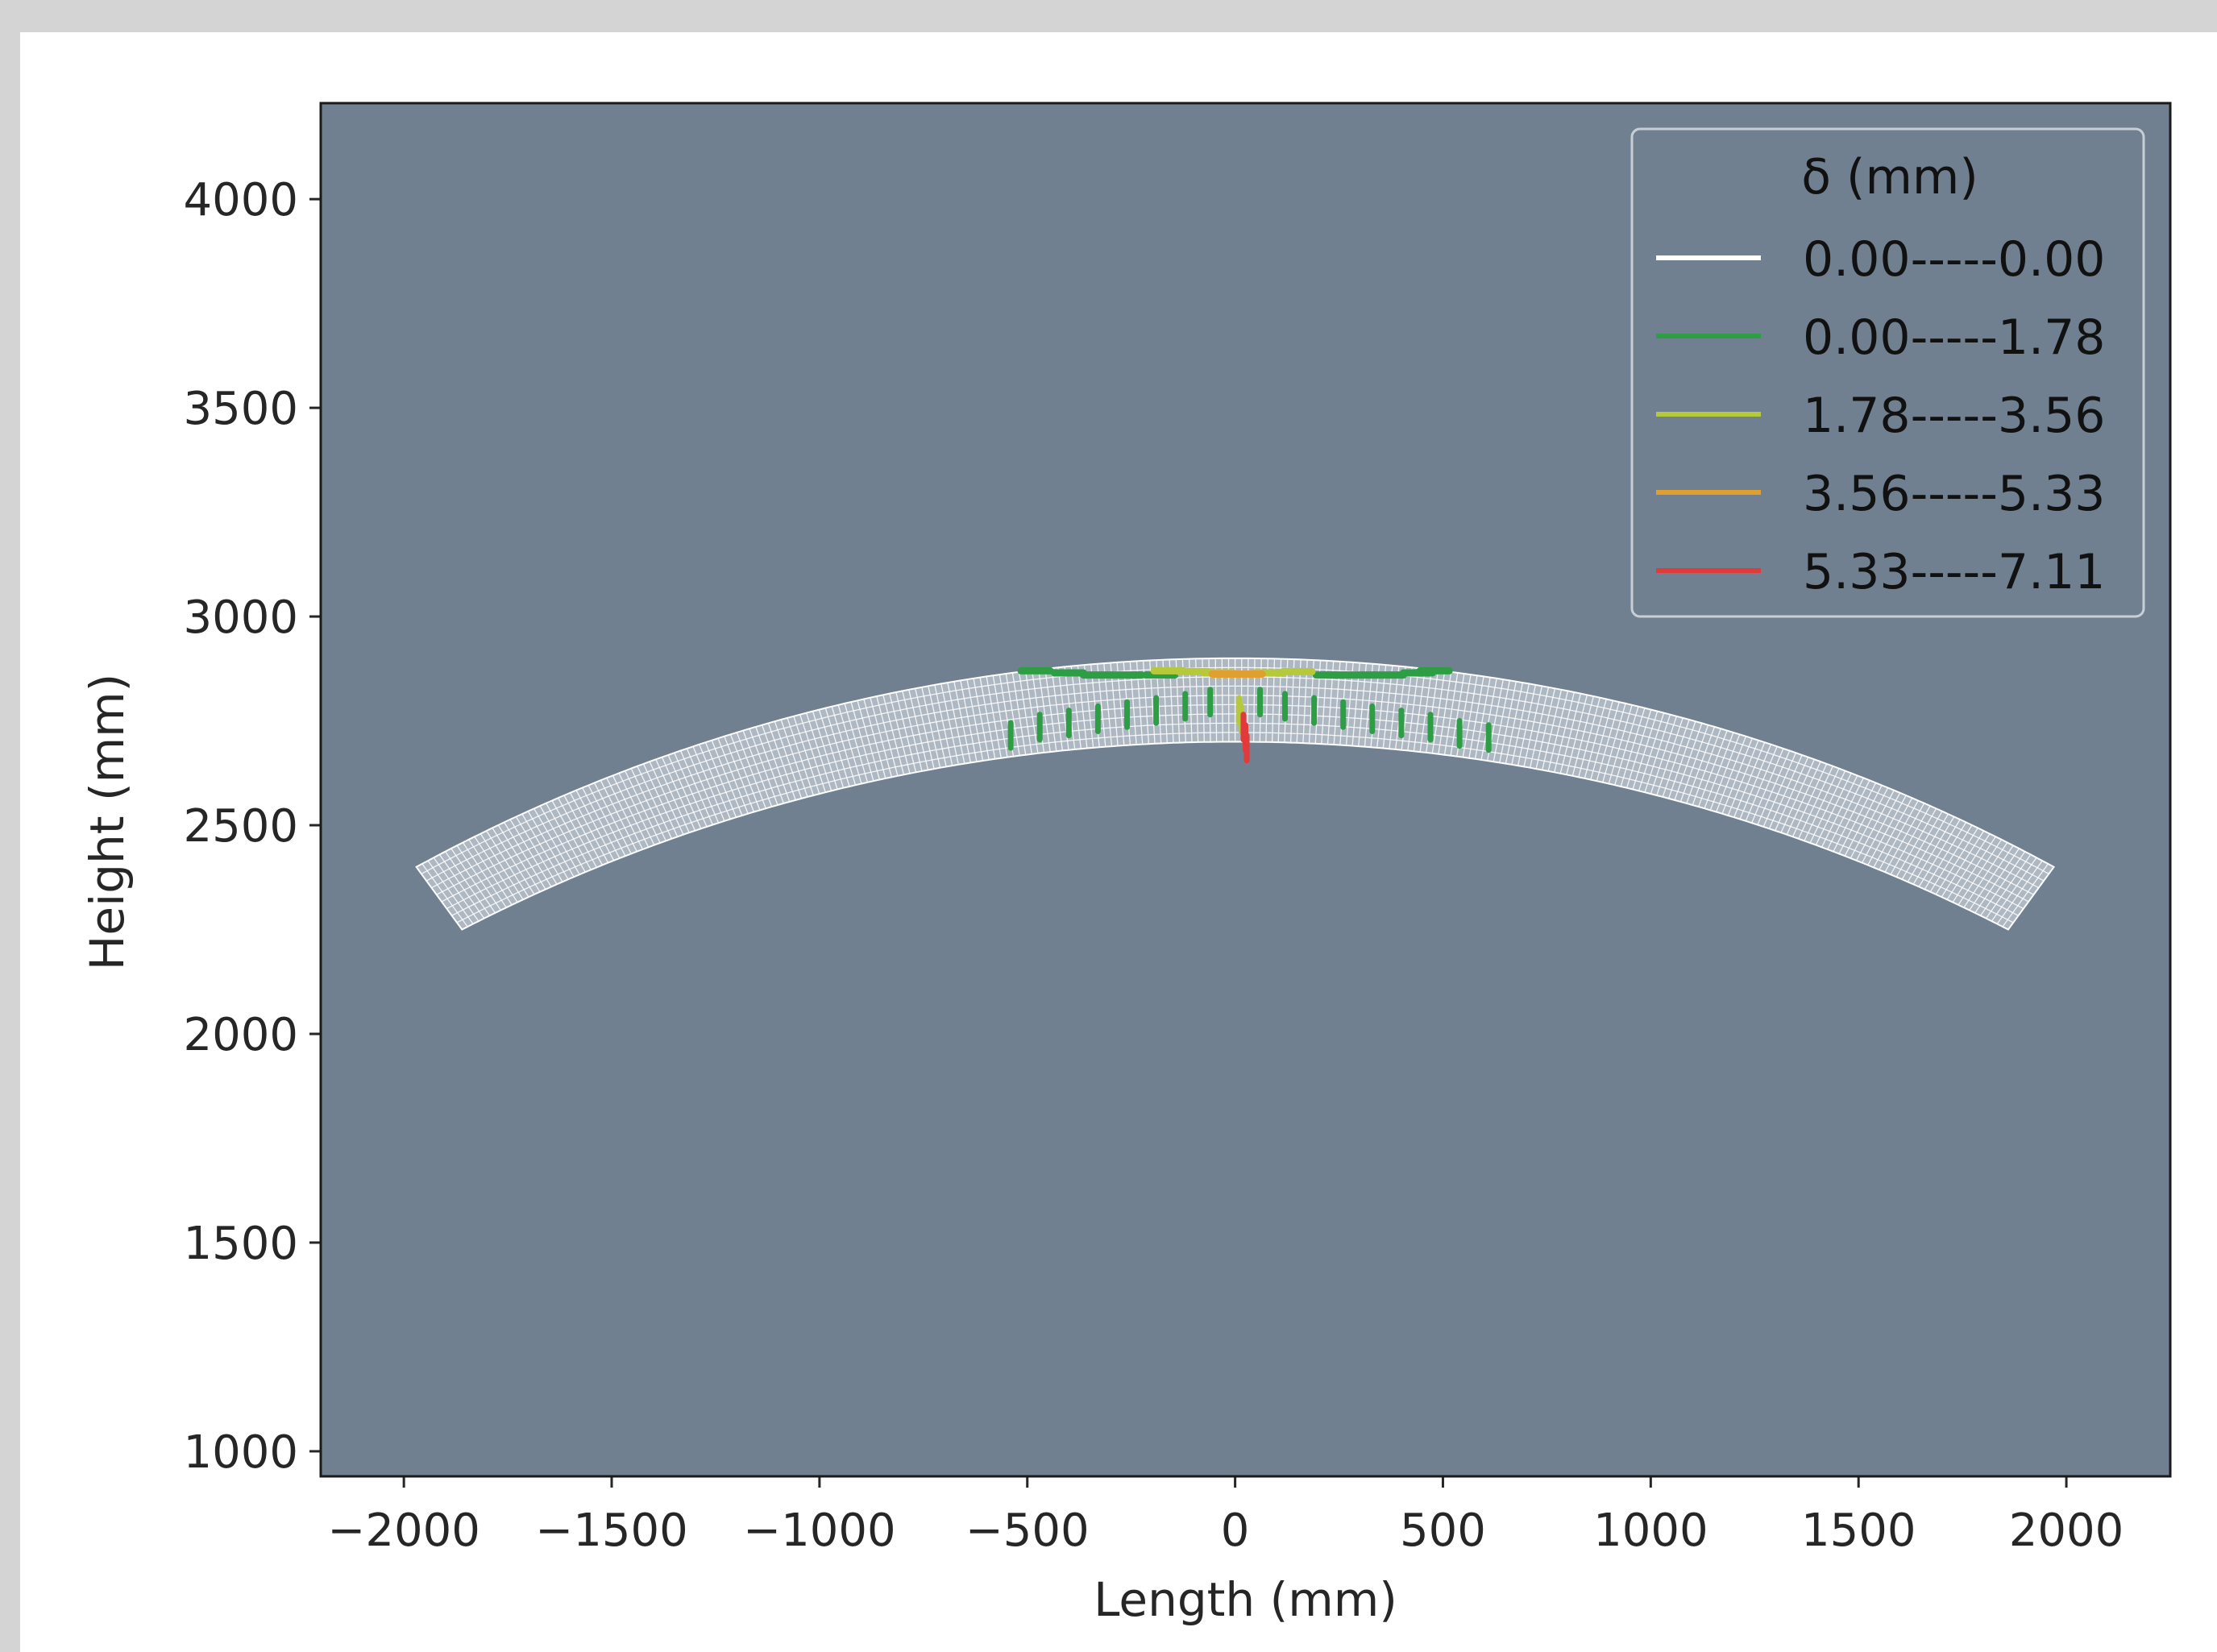  Describe the element at coordinates (240, 1452) in the screenshot. I see `y-tick-label: 1000` at that location.